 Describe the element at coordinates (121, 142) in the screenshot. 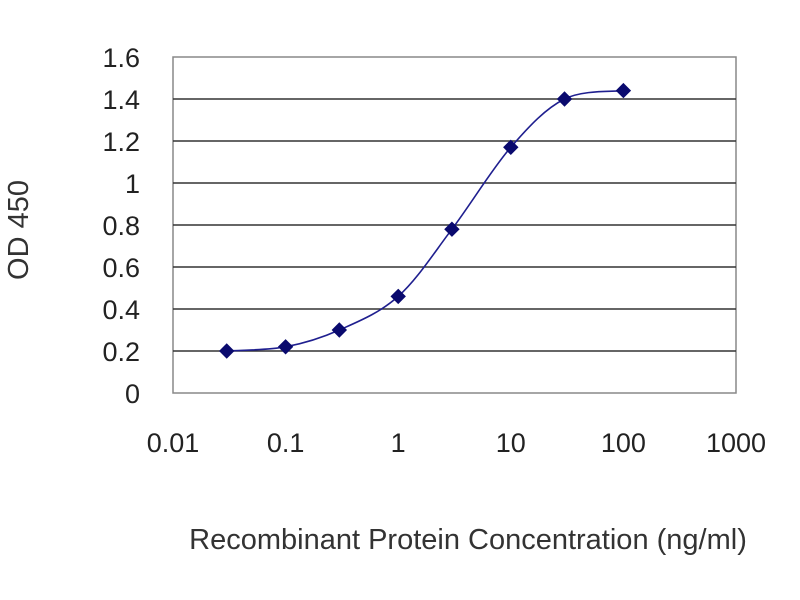

I see `y-tick-label: 1.2` at that location.